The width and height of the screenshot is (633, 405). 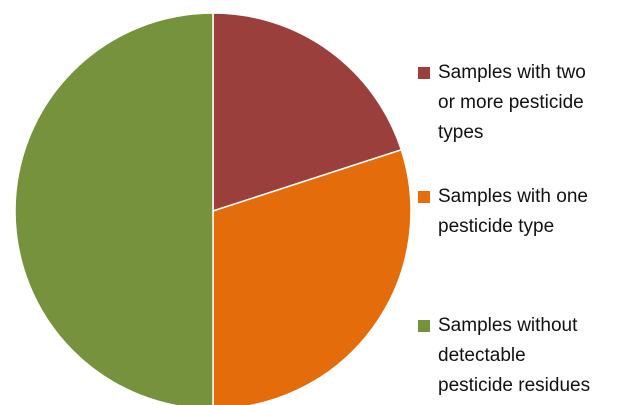 I want to click on legend-item-one: Samples with one pesticide type, so click(x=525, y=212).